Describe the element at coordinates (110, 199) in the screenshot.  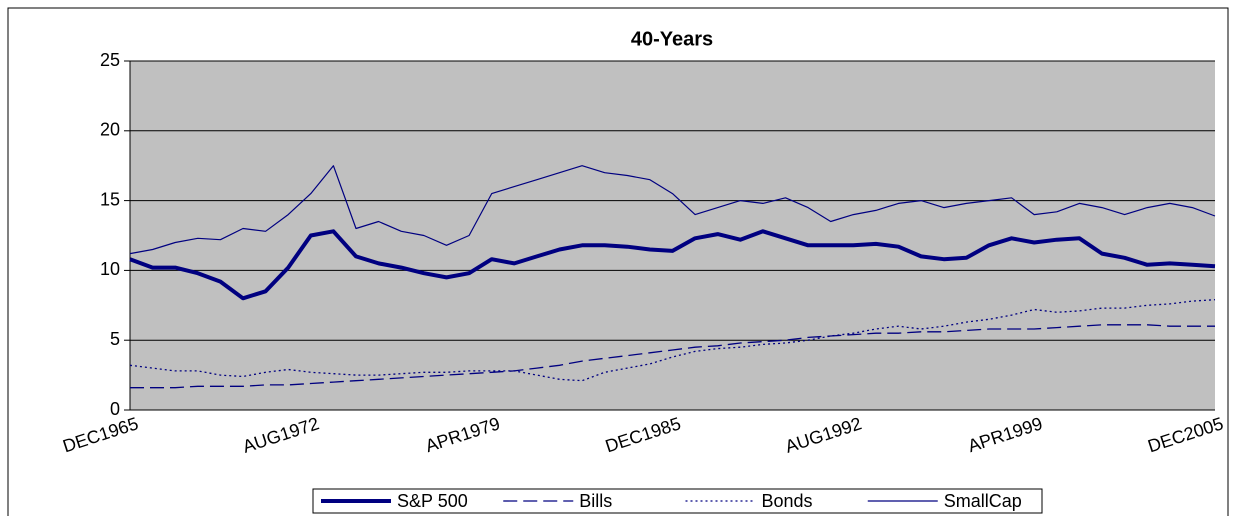
I see `y-tick-label: 15` at that location.